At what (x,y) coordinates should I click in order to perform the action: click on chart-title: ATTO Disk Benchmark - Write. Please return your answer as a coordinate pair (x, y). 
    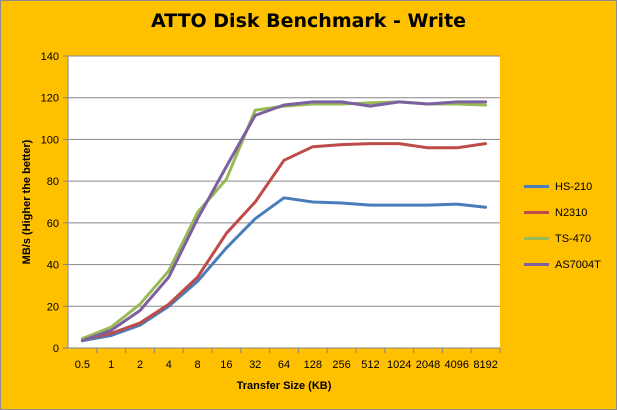
    Looking at the image, I should click on (308, 21).